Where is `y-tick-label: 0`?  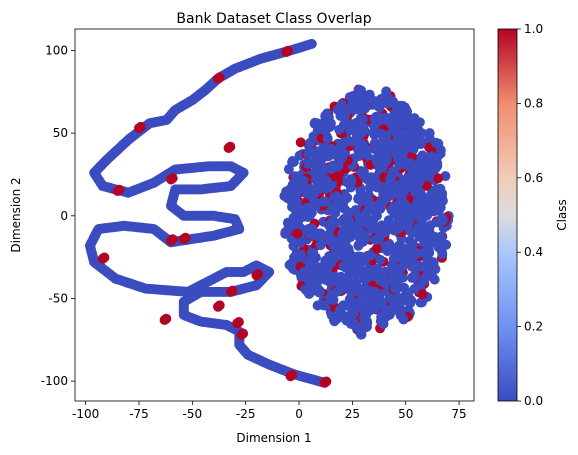
y-tick-label: 0 is located at coordinates (64, 216).